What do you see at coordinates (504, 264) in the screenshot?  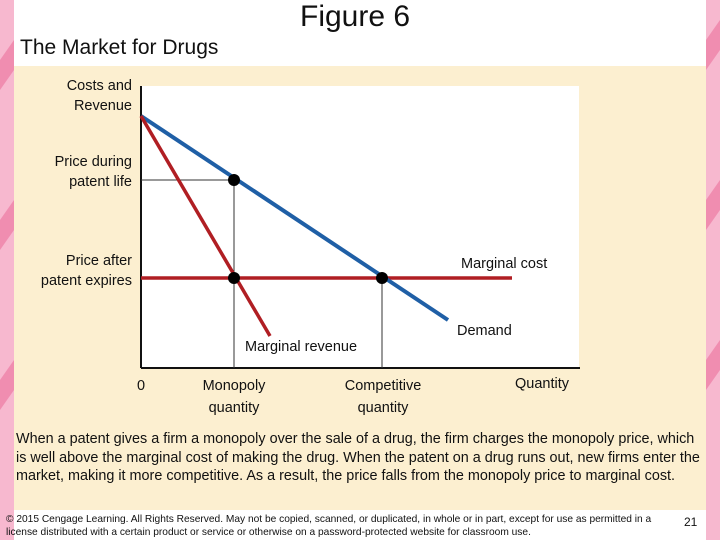 I see `marginal-cost-label: Marginal cost` at bounding box center [504, 264].